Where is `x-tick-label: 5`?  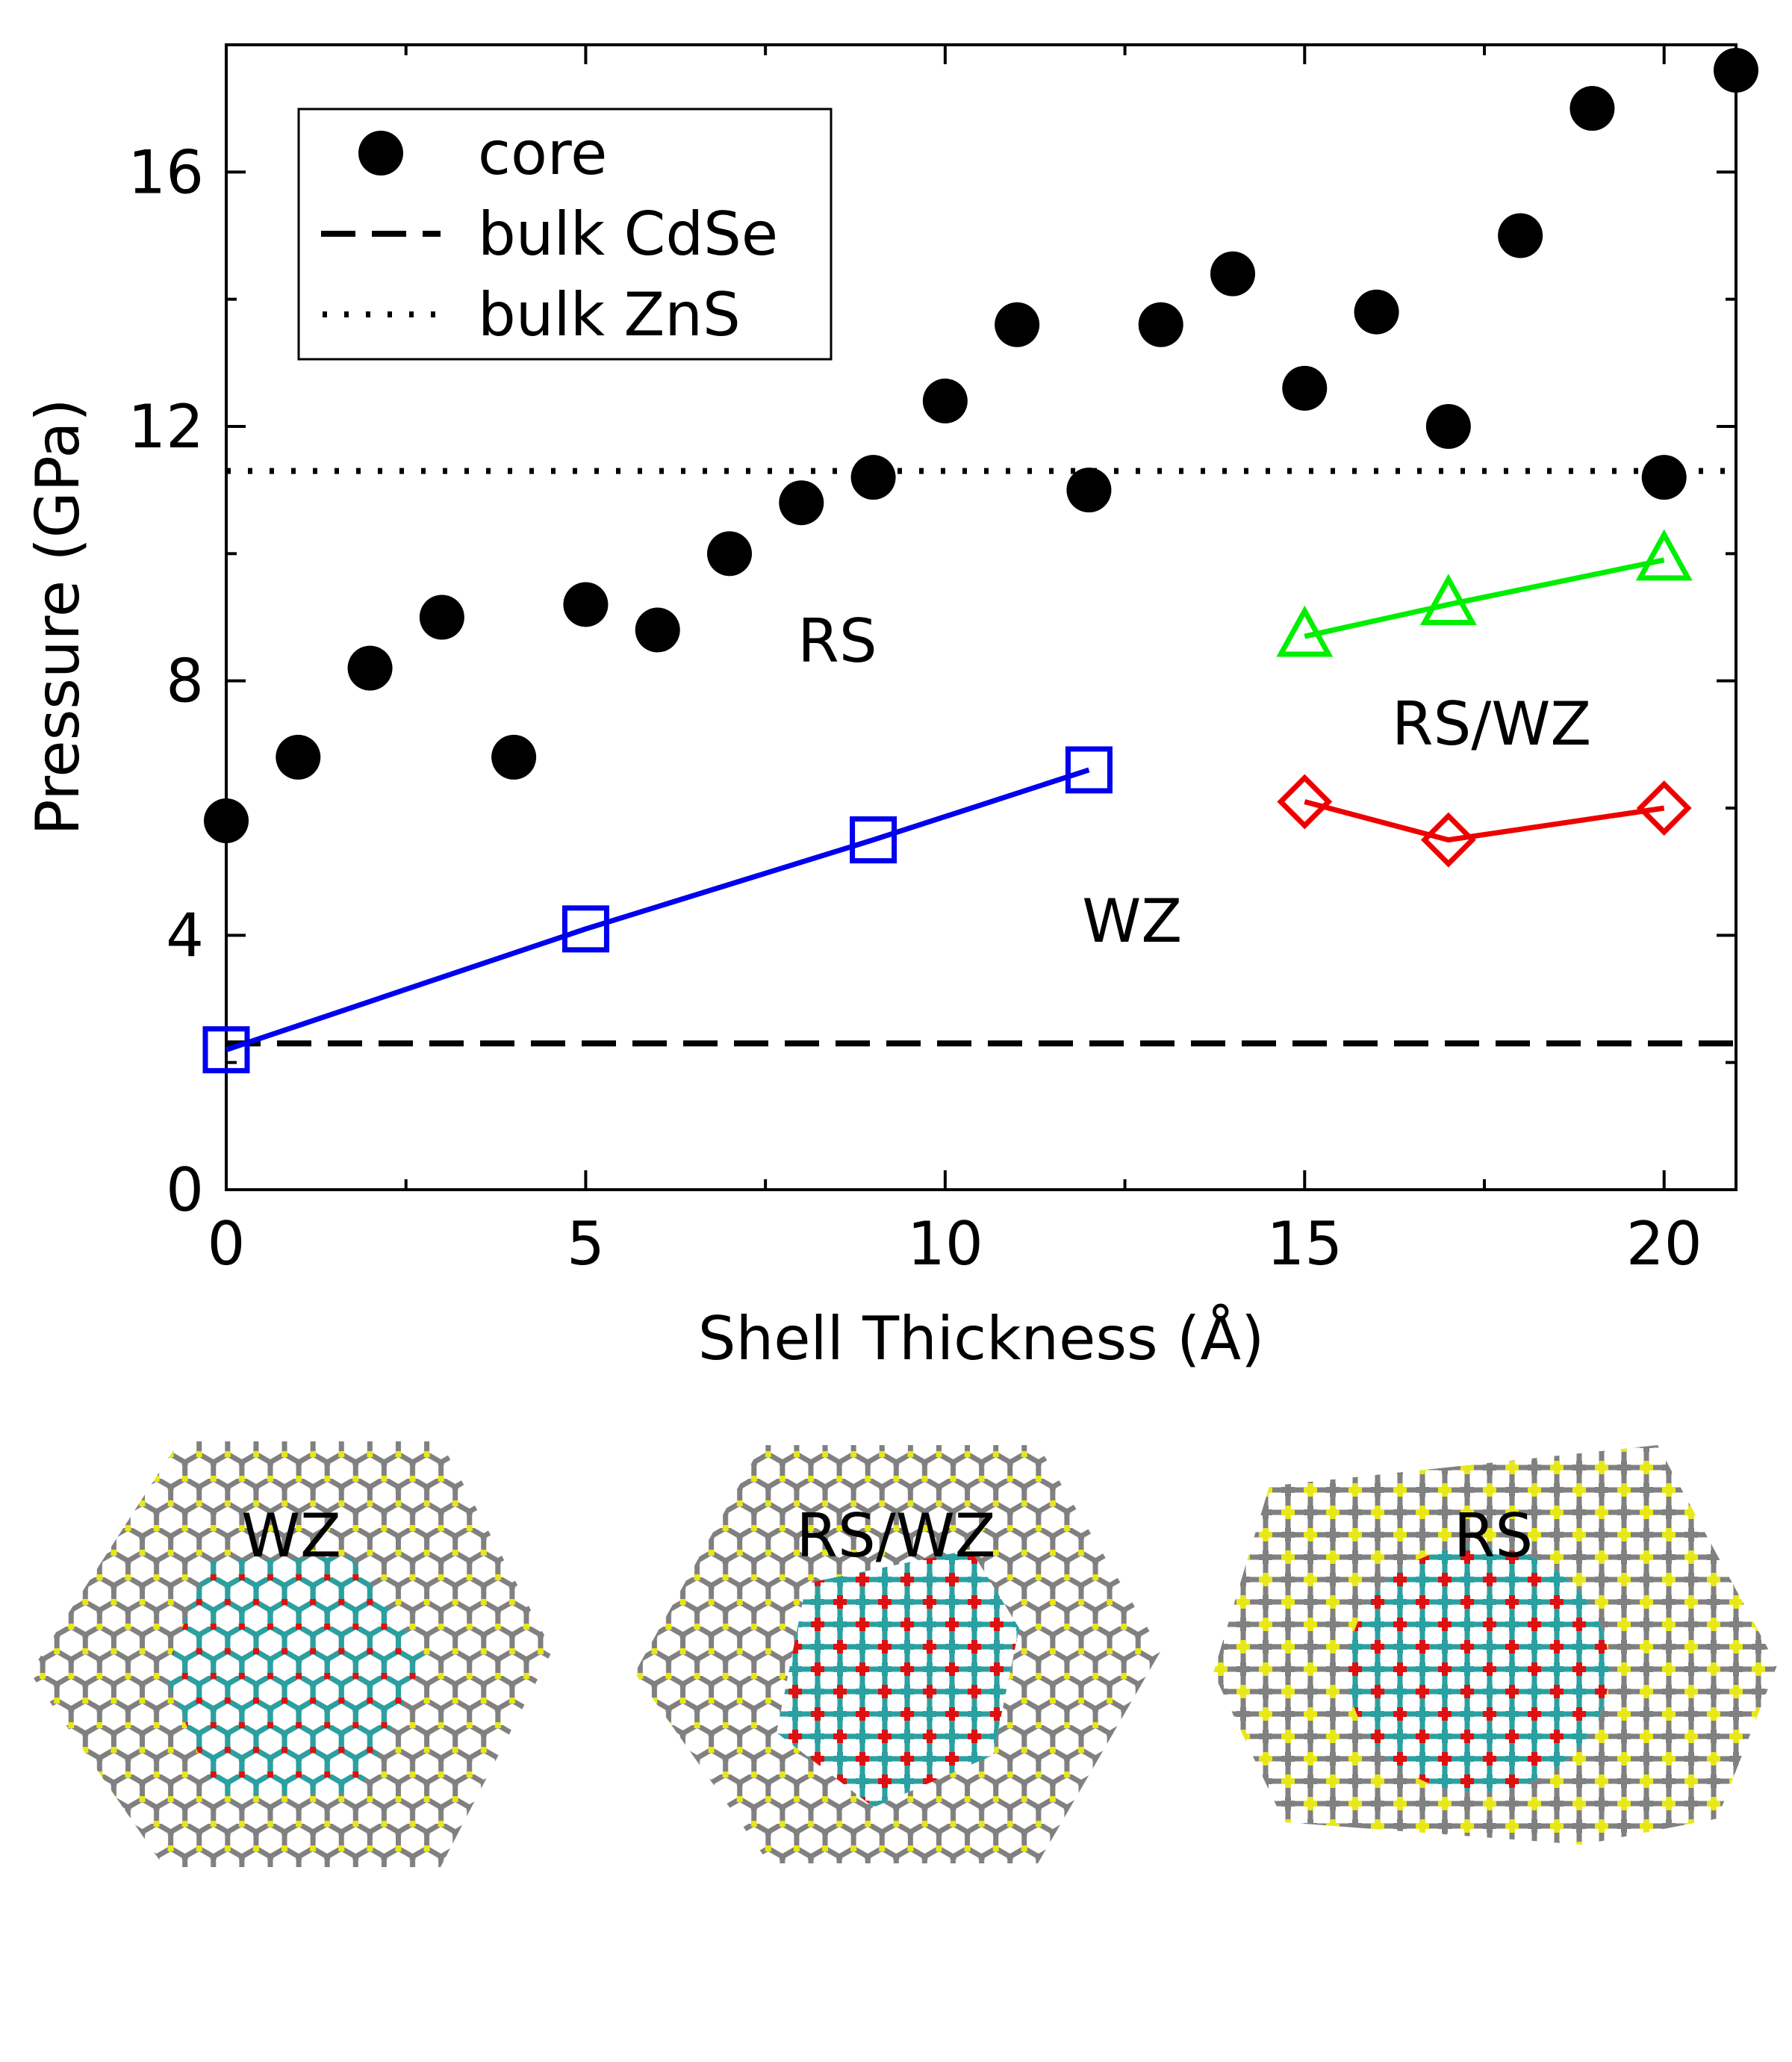
x-tick-label: 5 is located at coordinates (586, 1244).